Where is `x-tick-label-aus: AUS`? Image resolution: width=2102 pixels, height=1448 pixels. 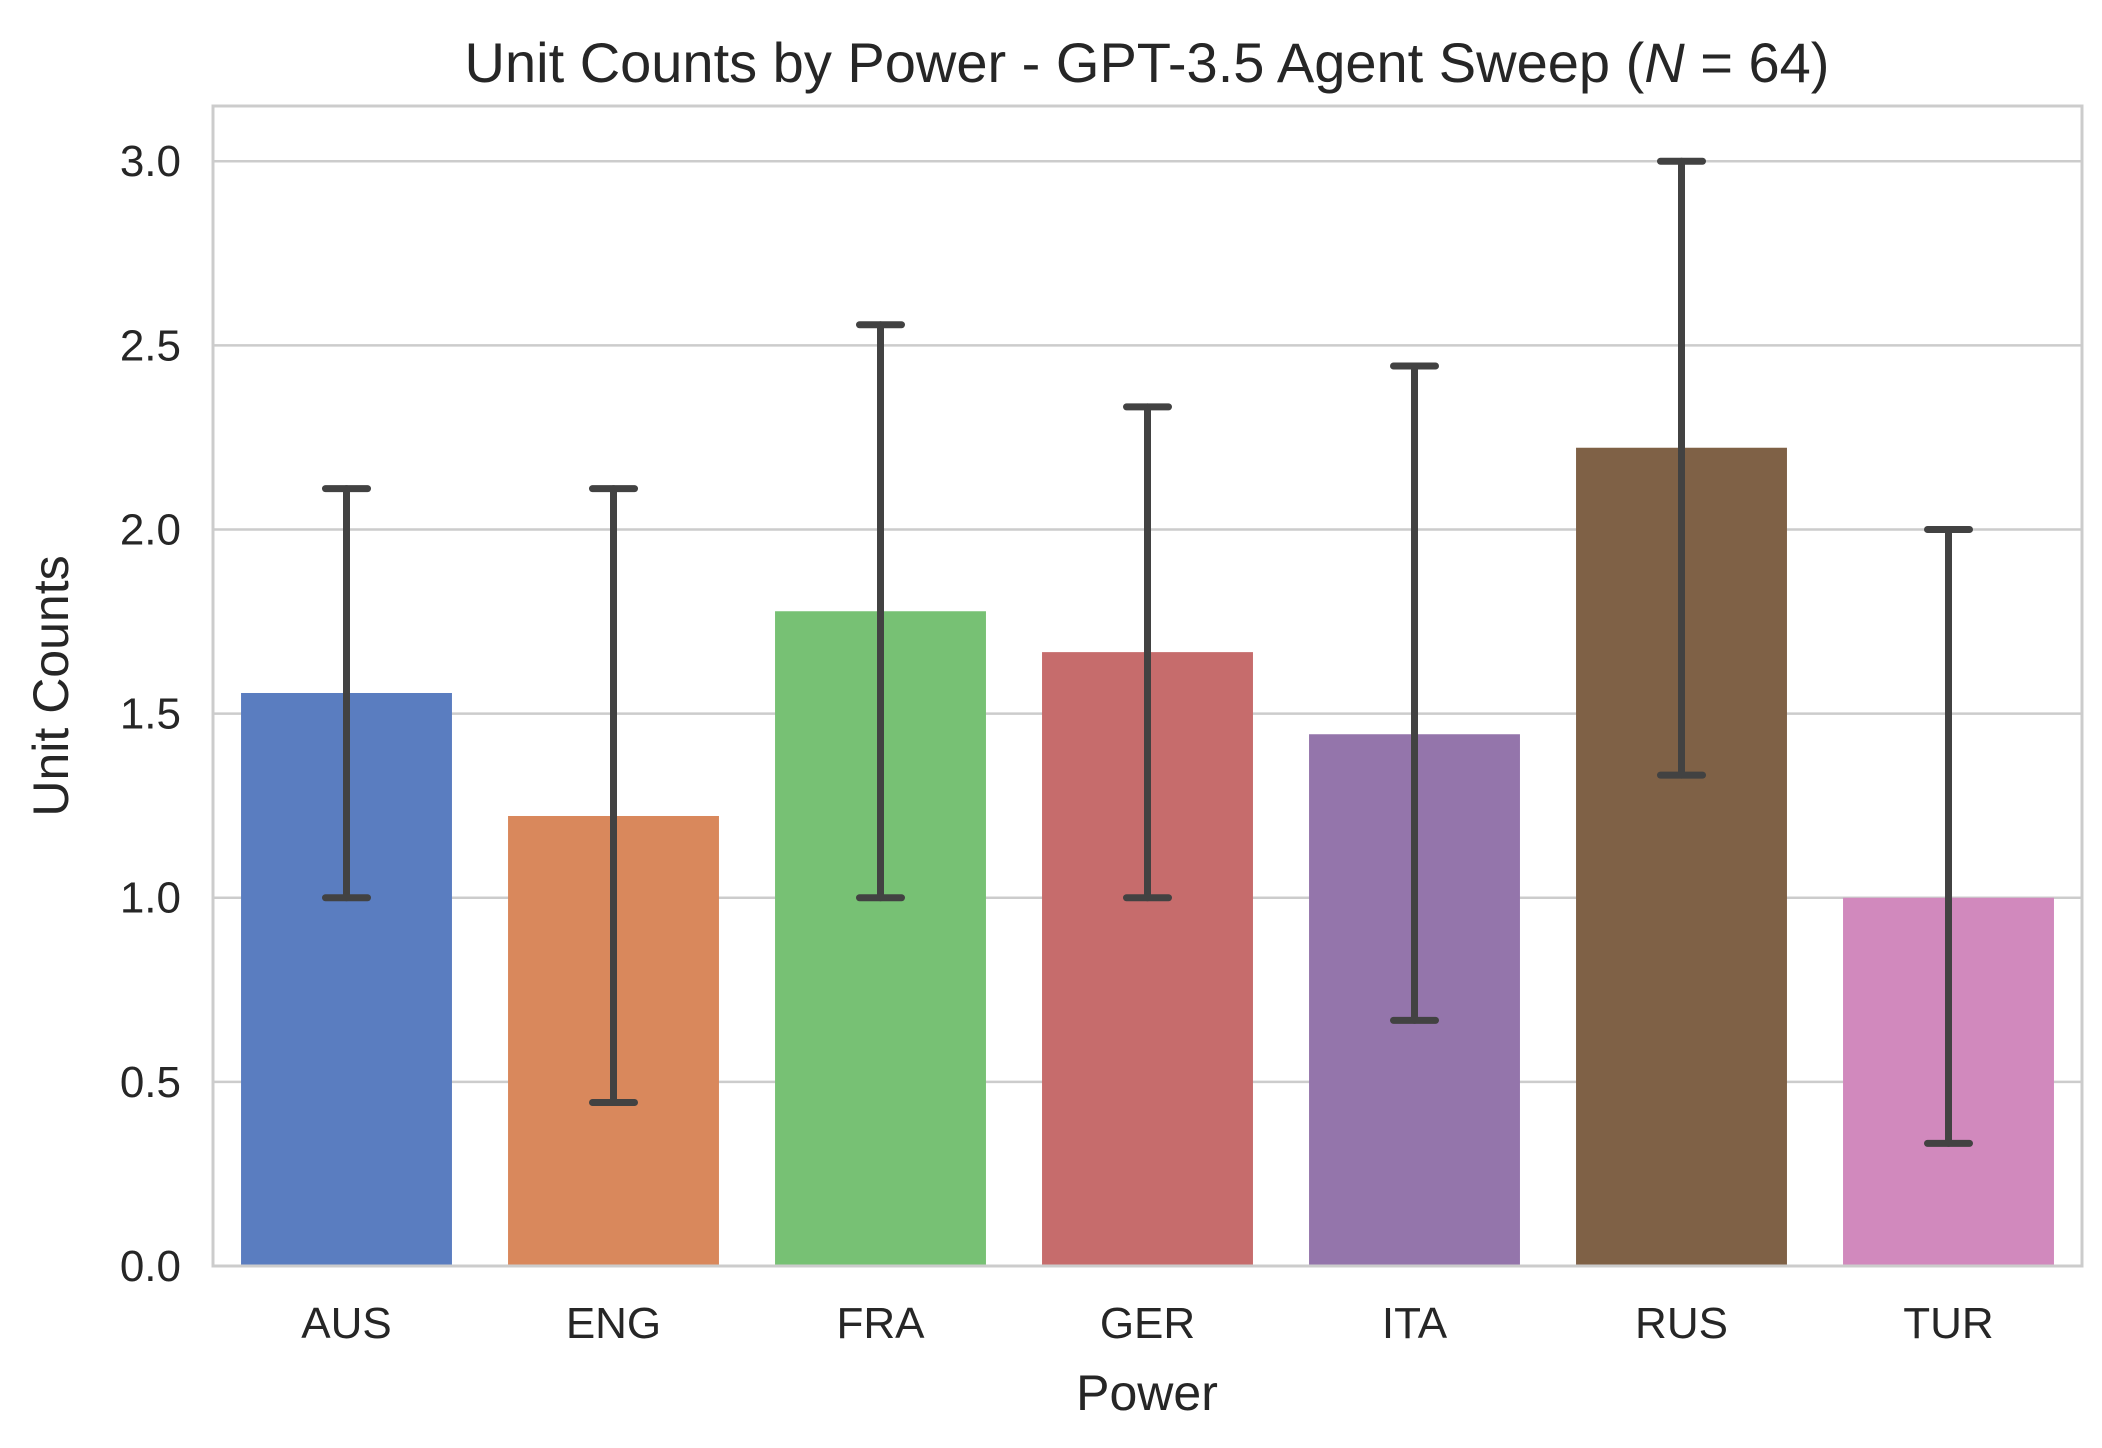 x-tick-label-aus: AUS is located at coordinates (346, 1323).